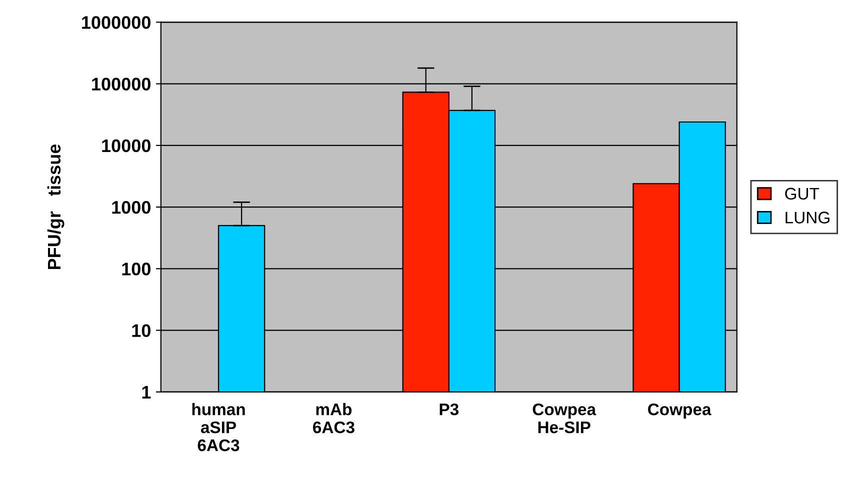 This screenshot has height=493, width=847. Describe the element at coordinates (116, 22) in the screenshot. I see `y-tick-label: 1000000` at that location.